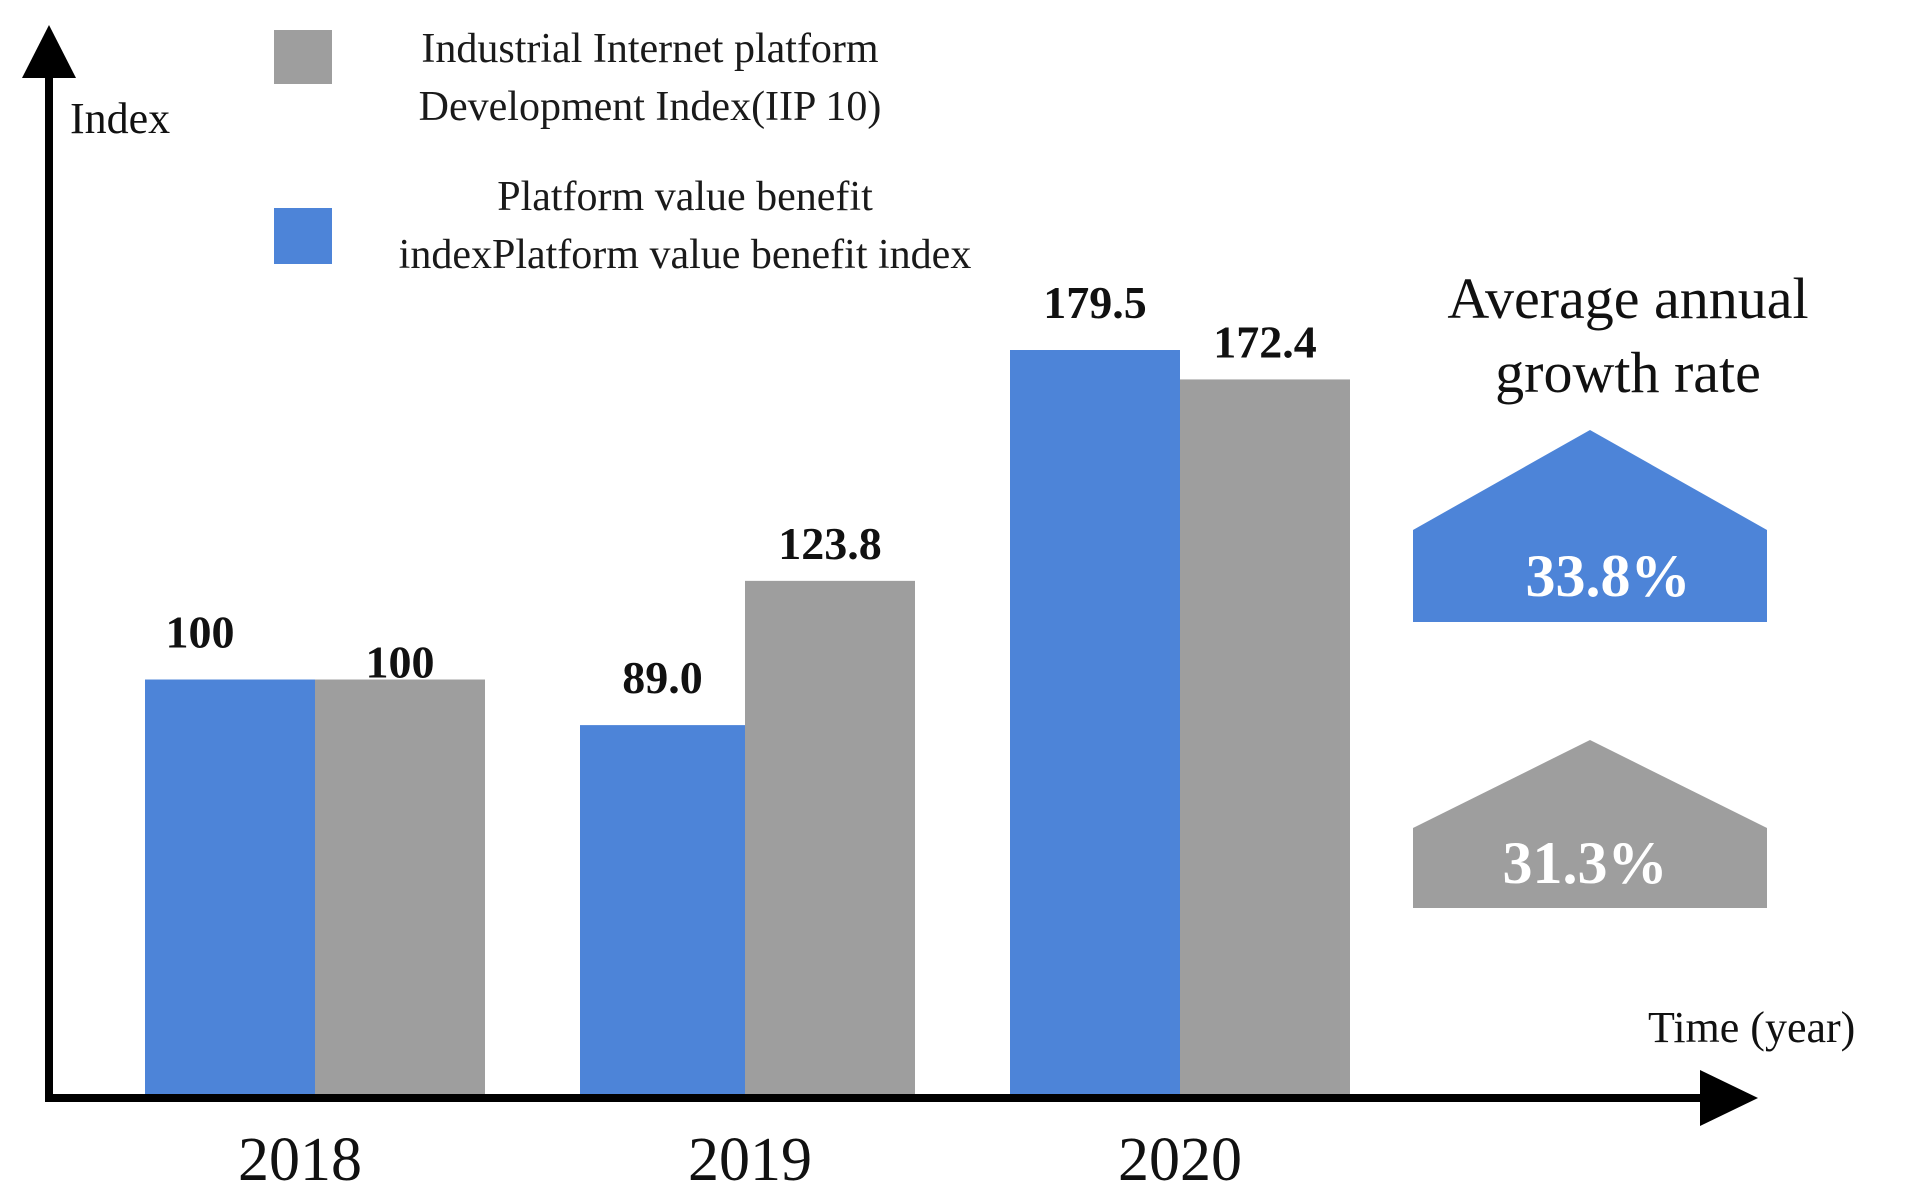  Describe the element at coordinates (662, 677) in the screenshot. I see `value-label-2019-blue: 89.0` at that location.